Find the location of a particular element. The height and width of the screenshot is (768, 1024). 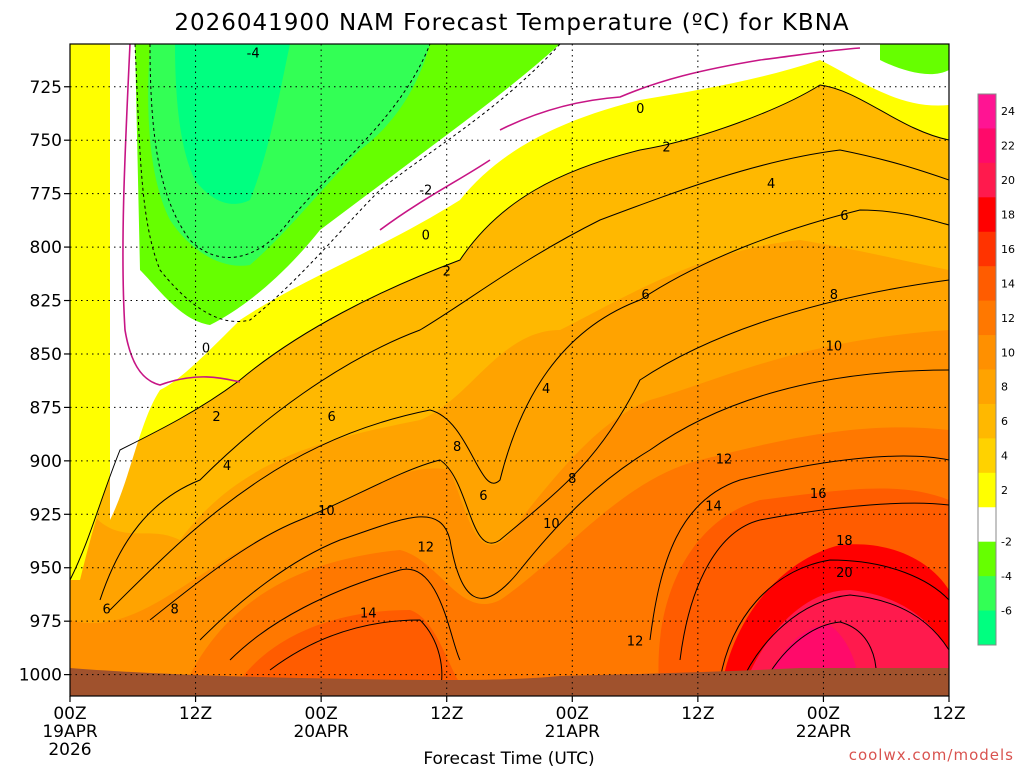

x-tick-label-3: 12Z is located at coordinates (446, 714).